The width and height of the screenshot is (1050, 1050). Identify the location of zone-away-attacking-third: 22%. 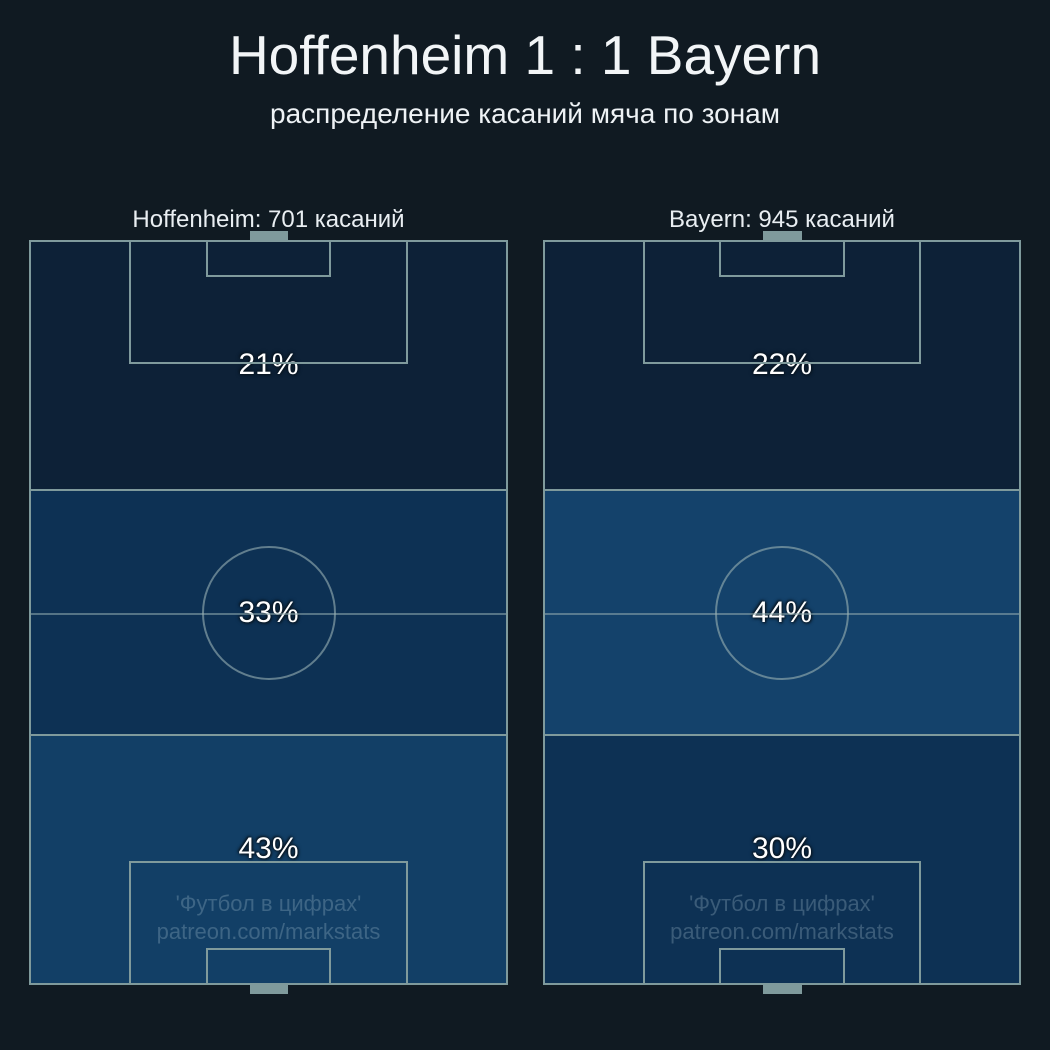
(782, 365).